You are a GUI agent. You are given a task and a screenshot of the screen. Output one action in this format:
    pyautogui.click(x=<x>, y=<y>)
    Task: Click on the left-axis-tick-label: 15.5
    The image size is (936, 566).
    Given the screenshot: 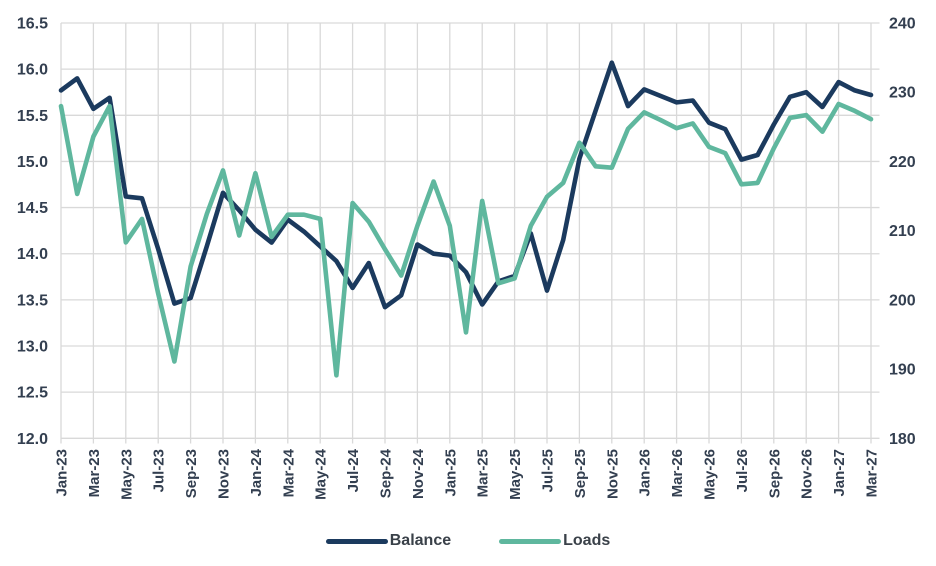 What is the action you would take?
    pyautogui.click(x=32, y=116)
    